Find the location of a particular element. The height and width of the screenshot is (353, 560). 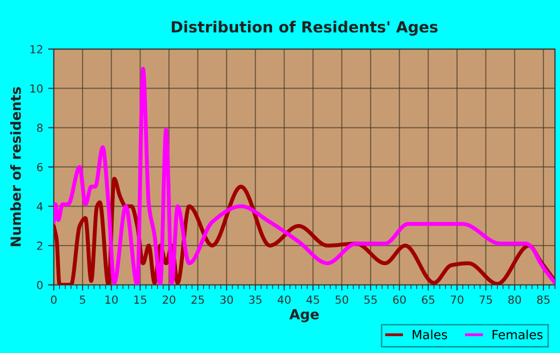

x-tick-label: 45 is located at coordinates (313, 300).